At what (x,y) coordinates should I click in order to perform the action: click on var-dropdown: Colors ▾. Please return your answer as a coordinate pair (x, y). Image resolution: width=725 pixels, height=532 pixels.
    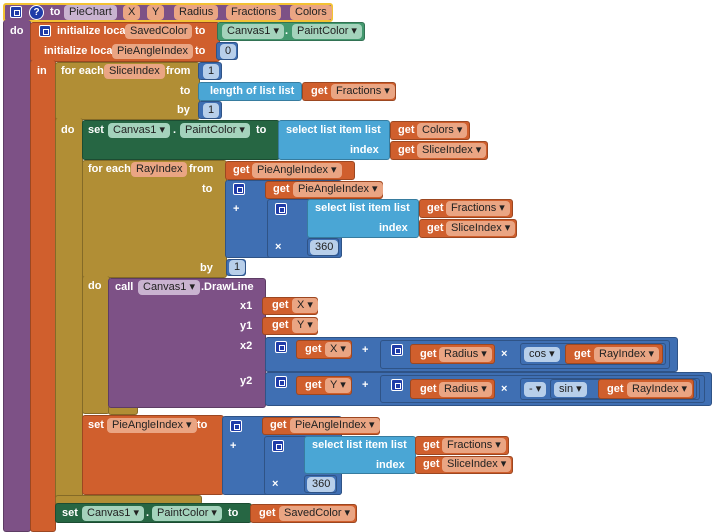
    Looking at the image, I should click on (442, 130).